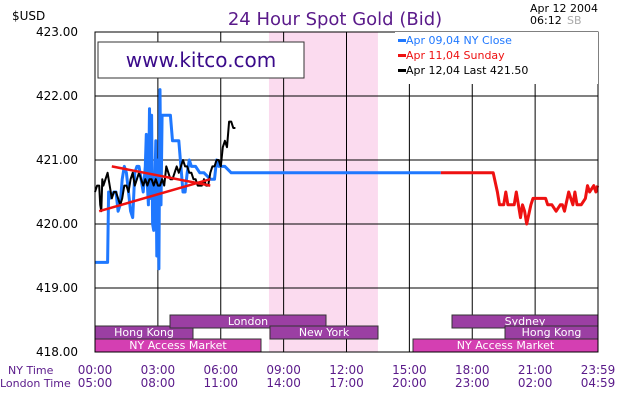  I want to click on x-tick-label-ny: 09:00, so click(283, 370).